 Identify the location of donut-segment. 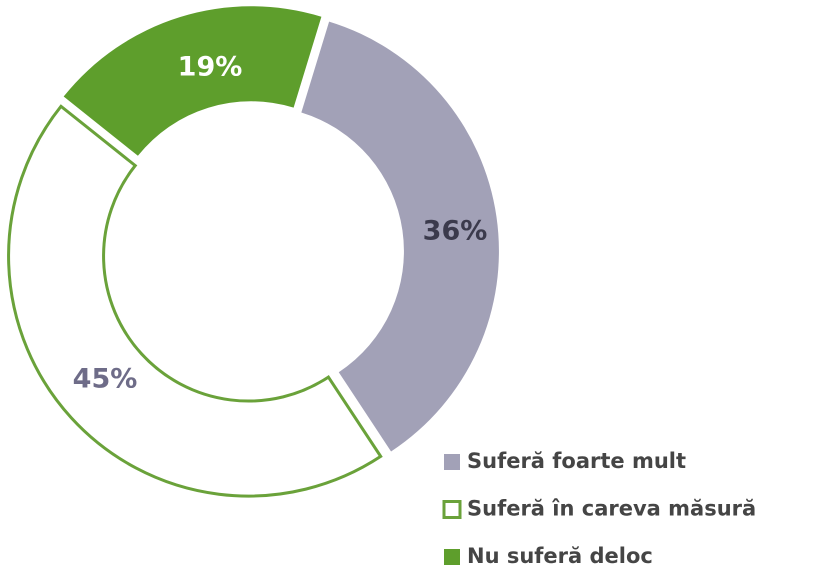
(192, 81).